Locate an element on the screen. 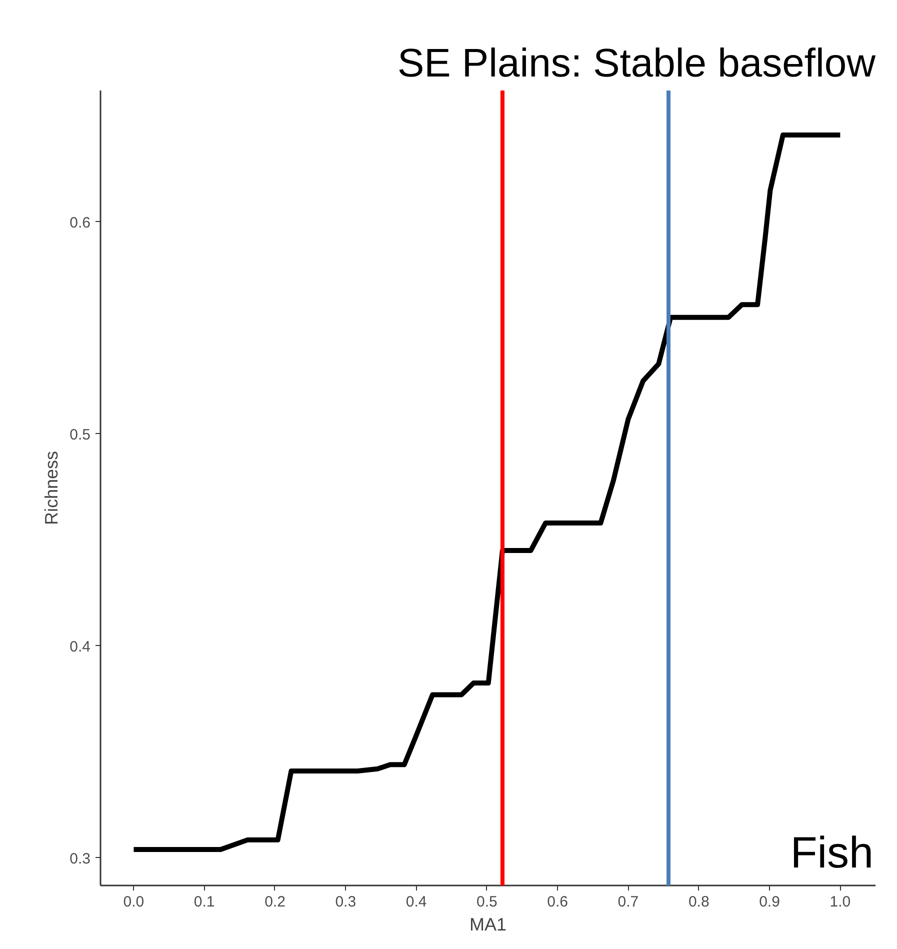 The image size is (897, 949). x-axis-title: MA1 is located at coordinates (488, 924).